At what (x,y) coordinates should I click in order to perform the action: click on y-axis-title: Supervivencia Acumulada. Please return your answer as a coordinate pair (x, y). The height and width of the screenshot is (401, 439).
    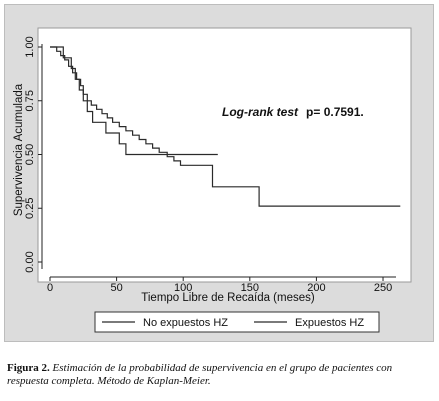
    Looking at the image, I should click on (19, 149).